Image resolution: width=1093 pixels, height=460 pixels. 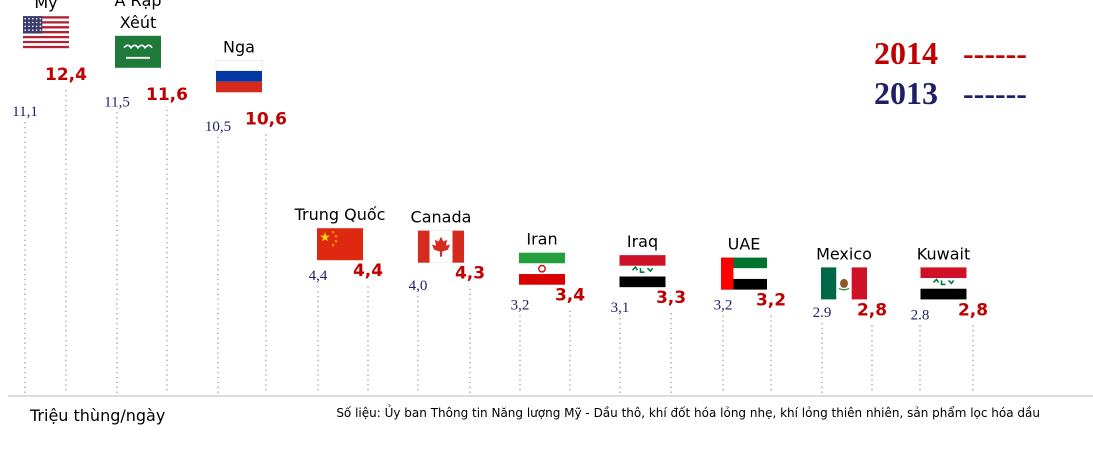 What do you see at coordinates (995, 53) in the screenshot?
I see `legend-2014-line: ------` at bounding box center [995, 53].